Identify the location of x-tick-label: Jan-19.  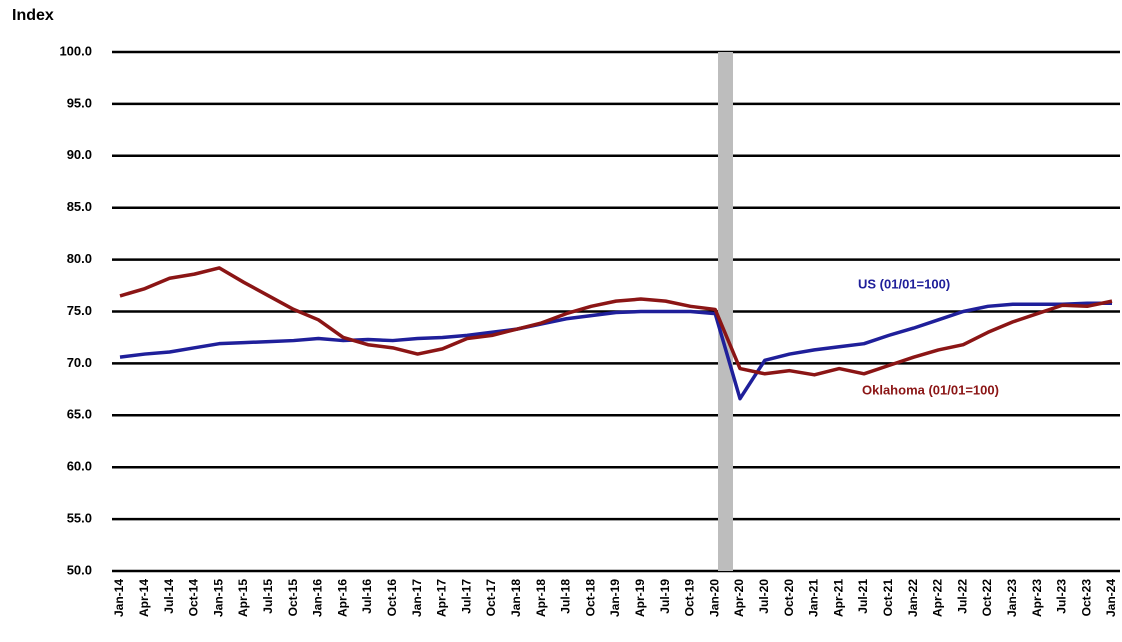
(615, 598).